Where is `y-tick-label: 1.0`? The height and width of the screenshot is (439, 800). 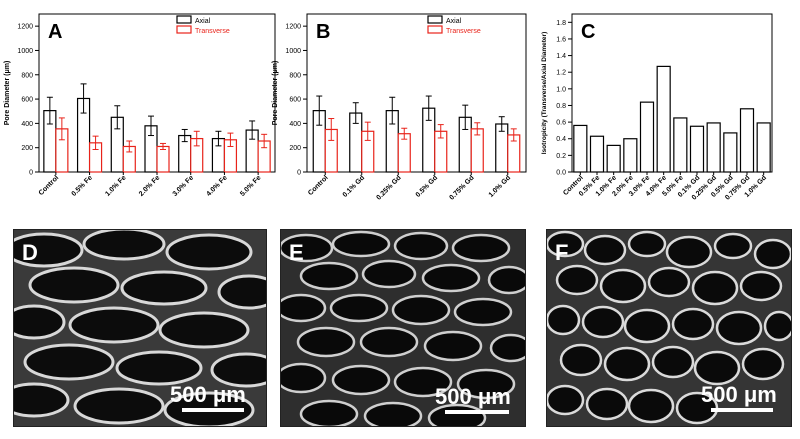
y-tick-label: 1.0 is located at coordinates (561, 89).